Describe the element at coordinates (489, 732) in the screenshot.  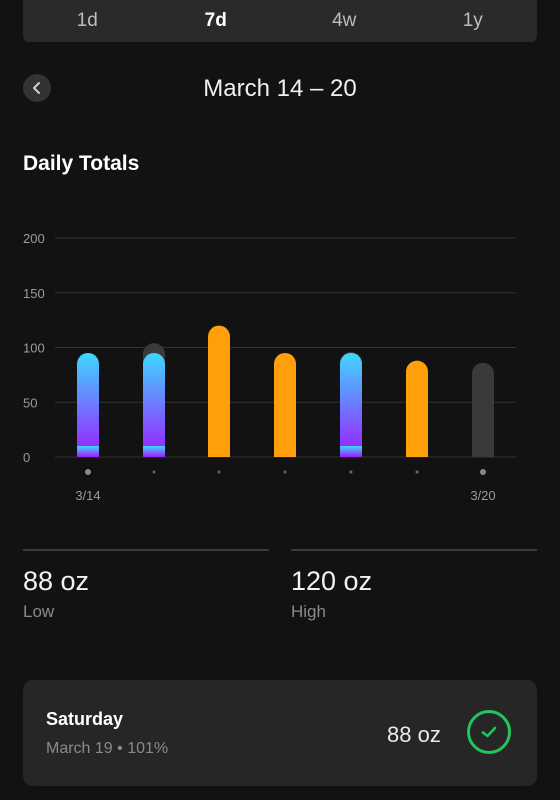
I see `check-circle-icon` at that location.